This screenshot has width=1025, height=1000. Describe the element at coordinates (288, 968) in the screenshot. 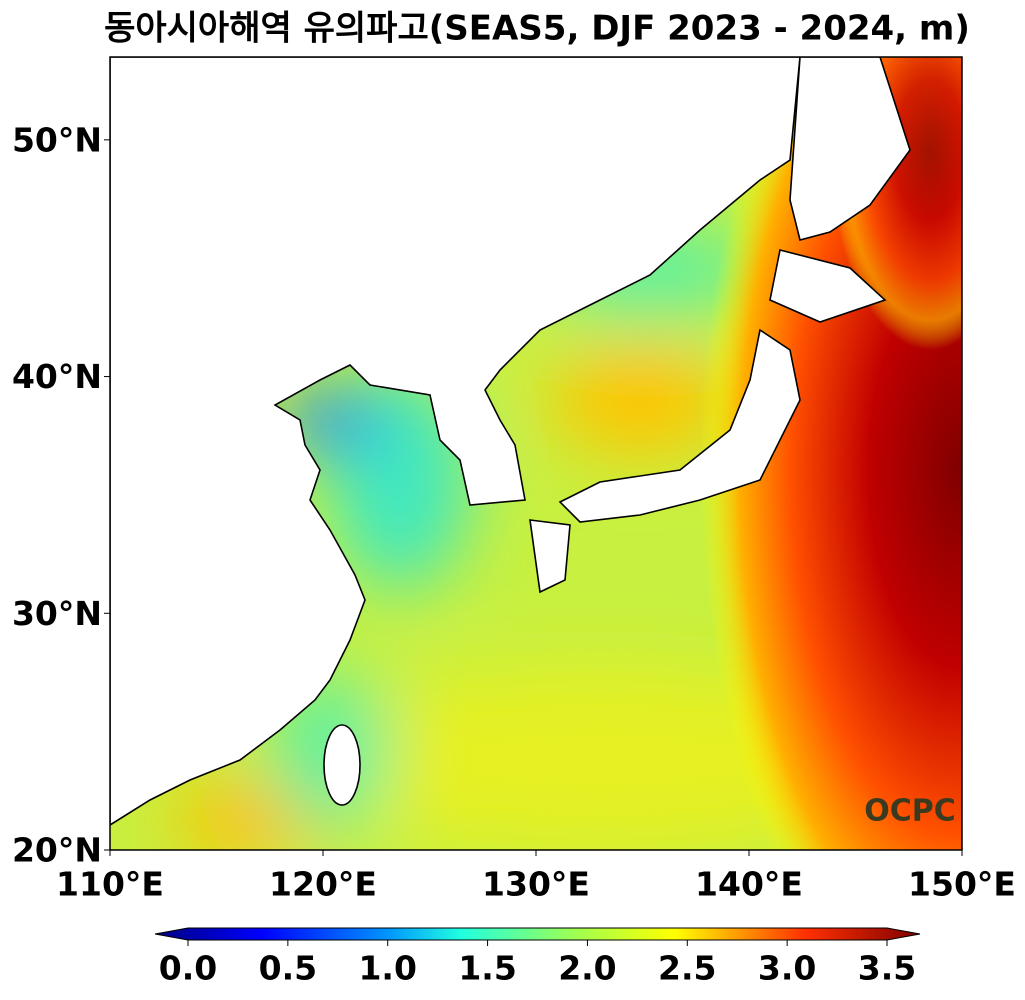

I see `colorbar-tick-label: 0.5` at that location.